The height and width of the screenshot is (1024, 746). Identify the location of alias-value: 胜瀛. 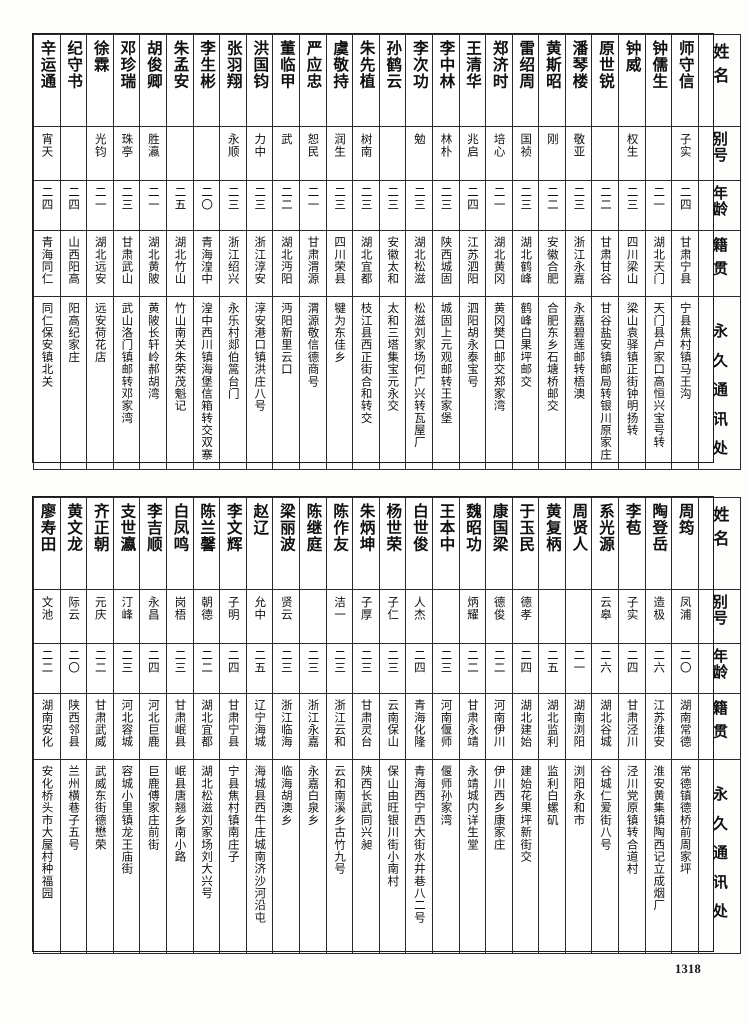
(153, 145).